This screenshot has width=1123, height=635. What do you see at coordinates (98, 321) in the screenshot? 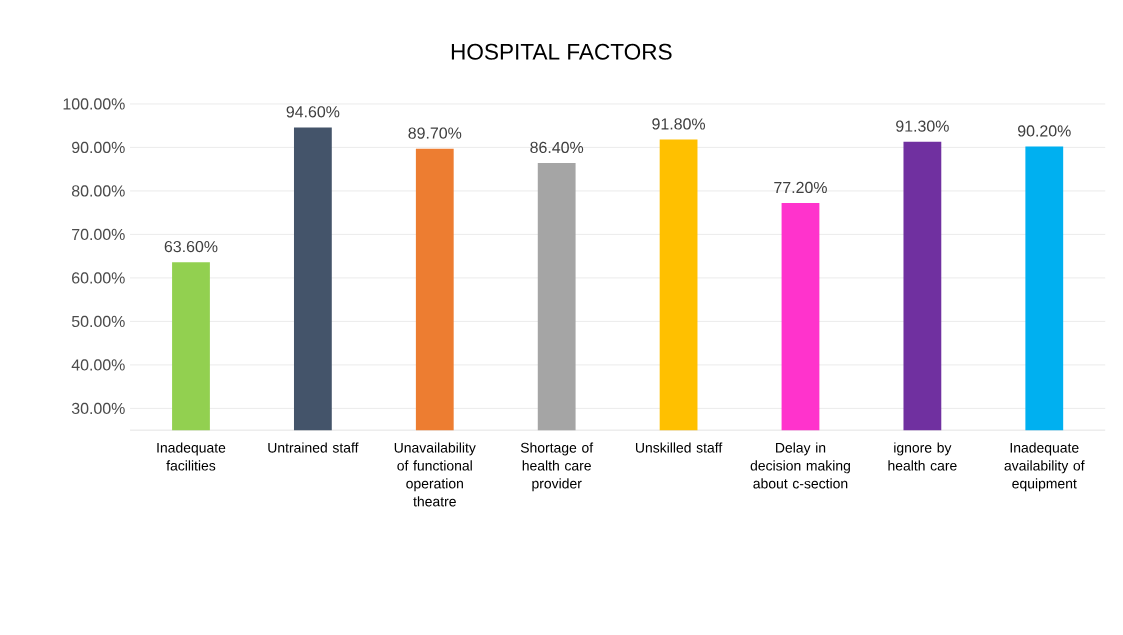
I see `y-tick-label: 50.00%` at bounding box center [98, 321].